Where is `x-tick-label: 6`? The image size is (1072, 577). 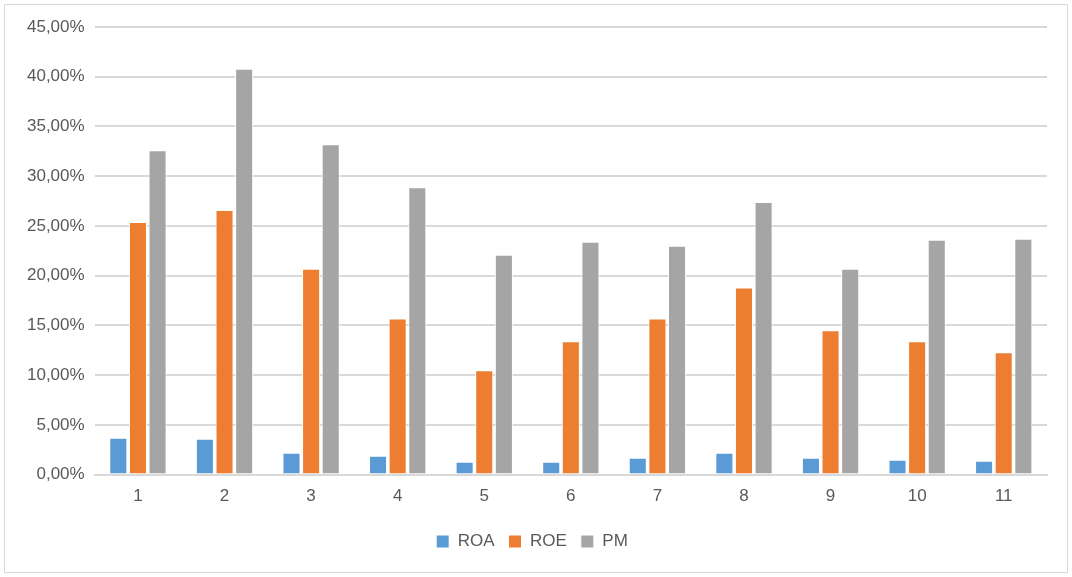 x-tick-label: 6 is located at coordinates (571, 496).